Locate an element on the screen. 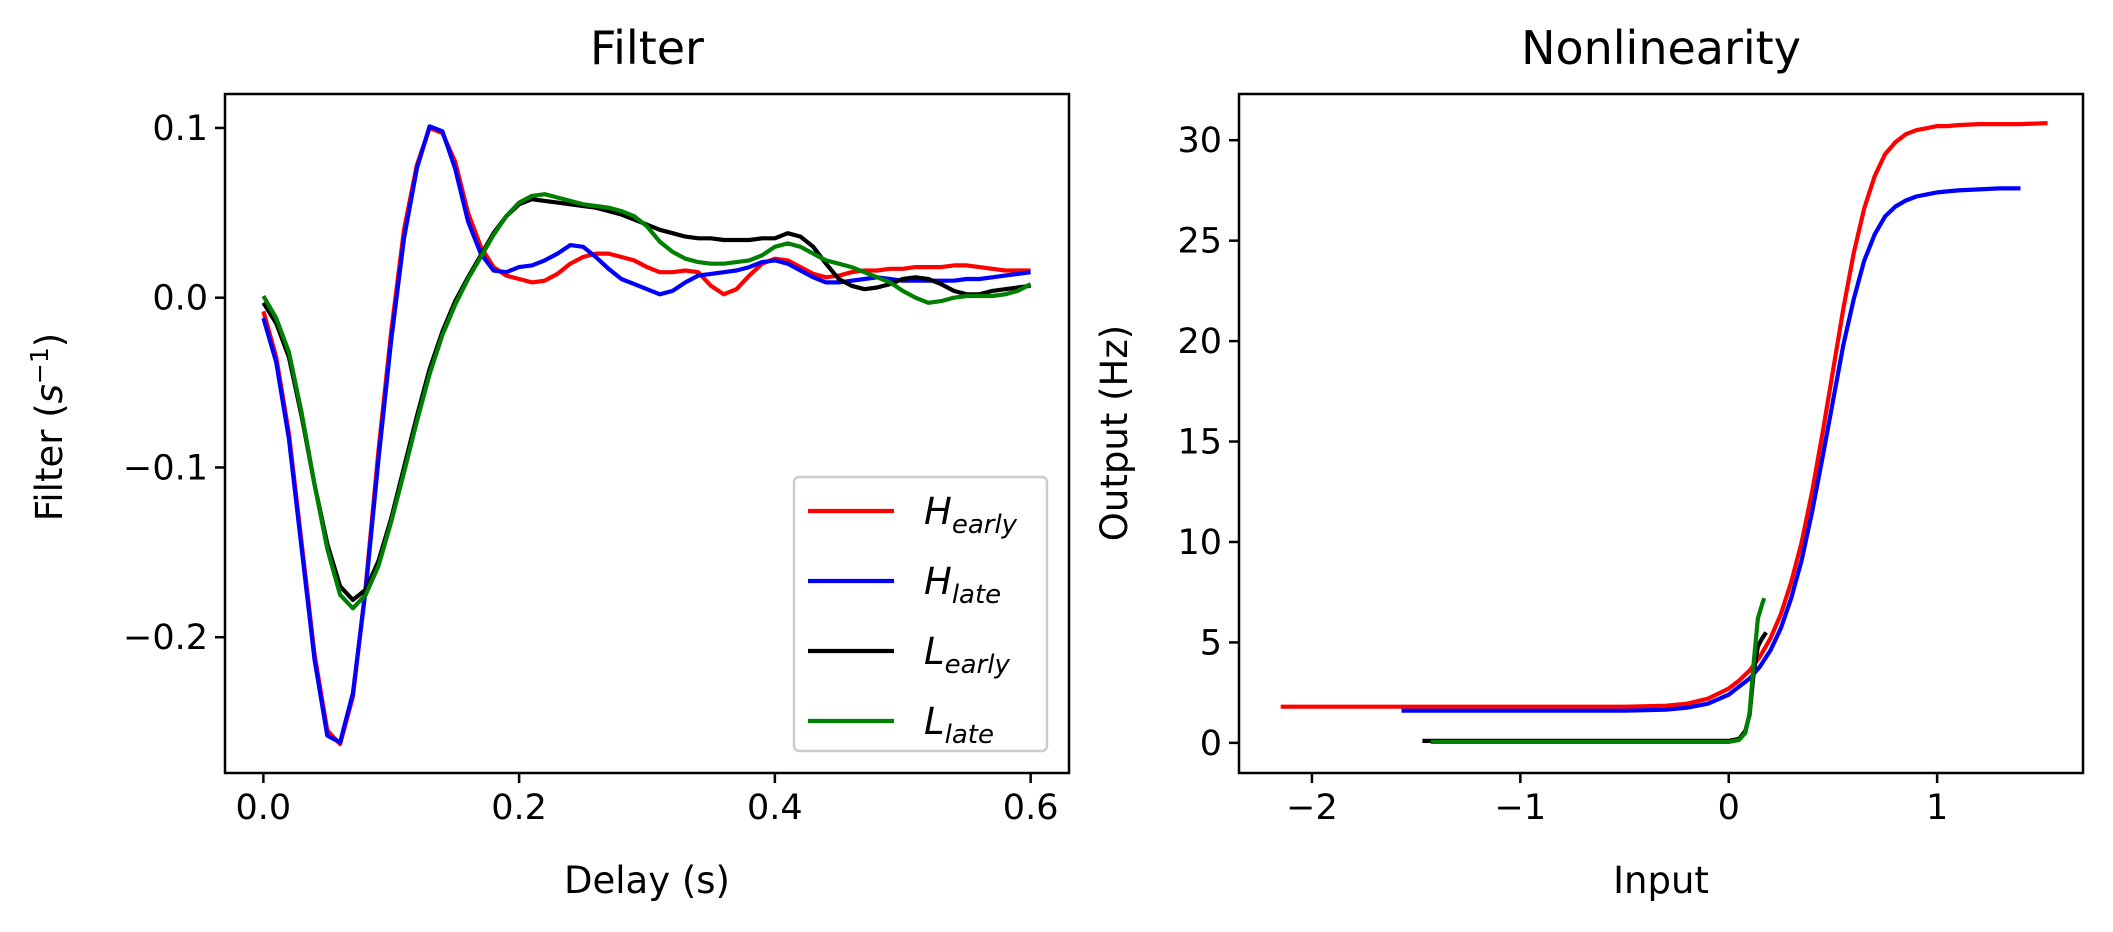 Image resolution: width=2113 pixels, height=932 pixels. nonlinearity-ytick-label: 5 is located at coordinates (1211, 643).